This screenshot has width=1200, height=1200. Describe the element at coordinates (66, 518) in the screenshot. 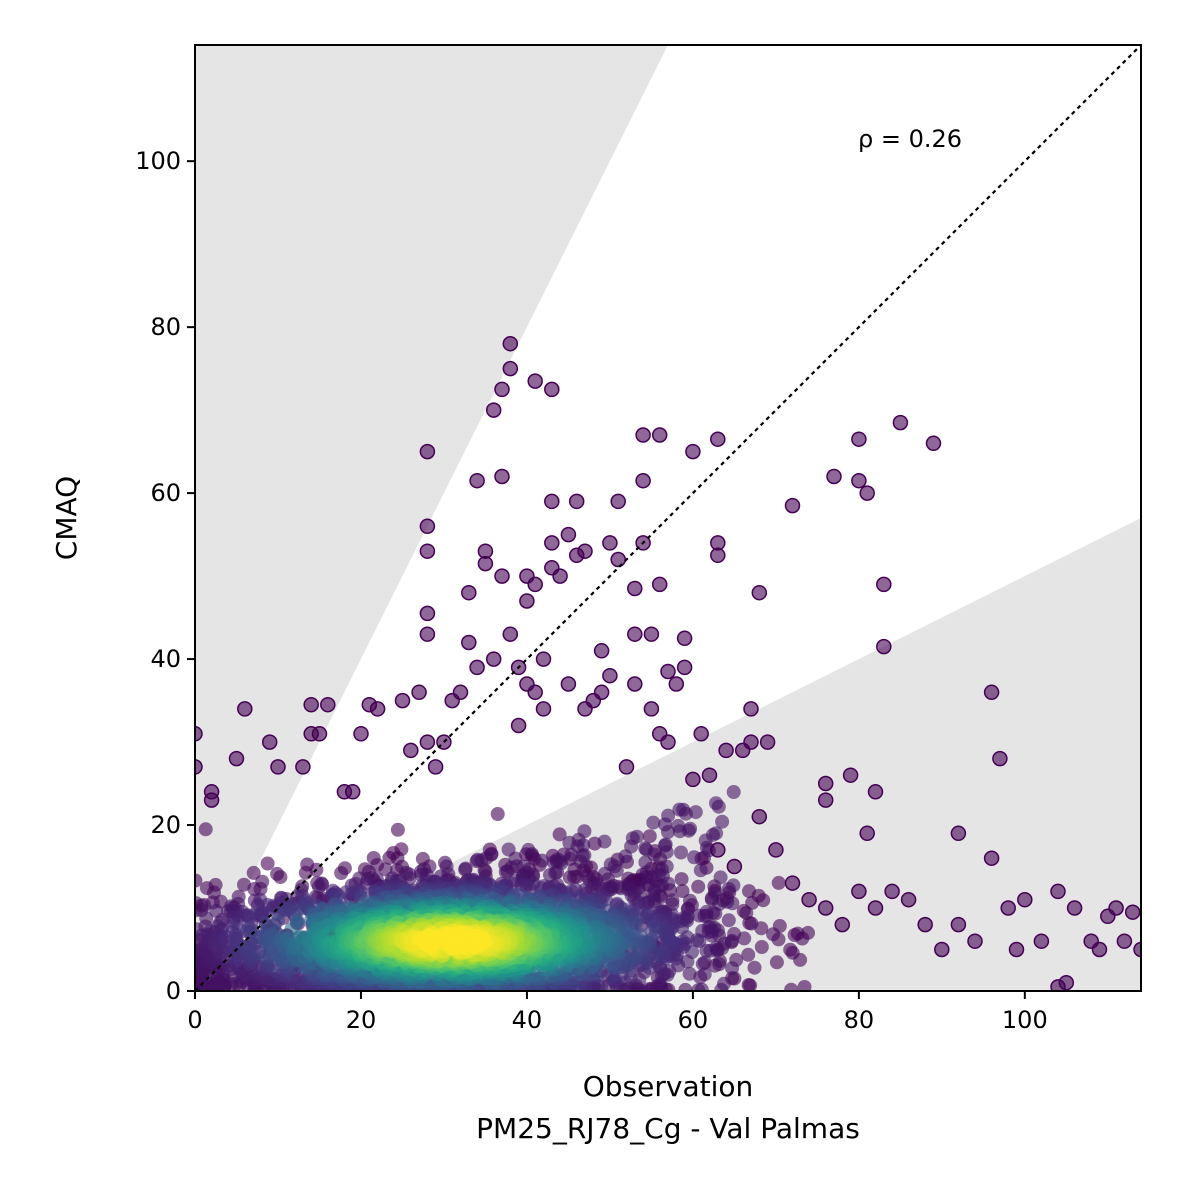

I see `y-axis-title: CMAQ` at that location.